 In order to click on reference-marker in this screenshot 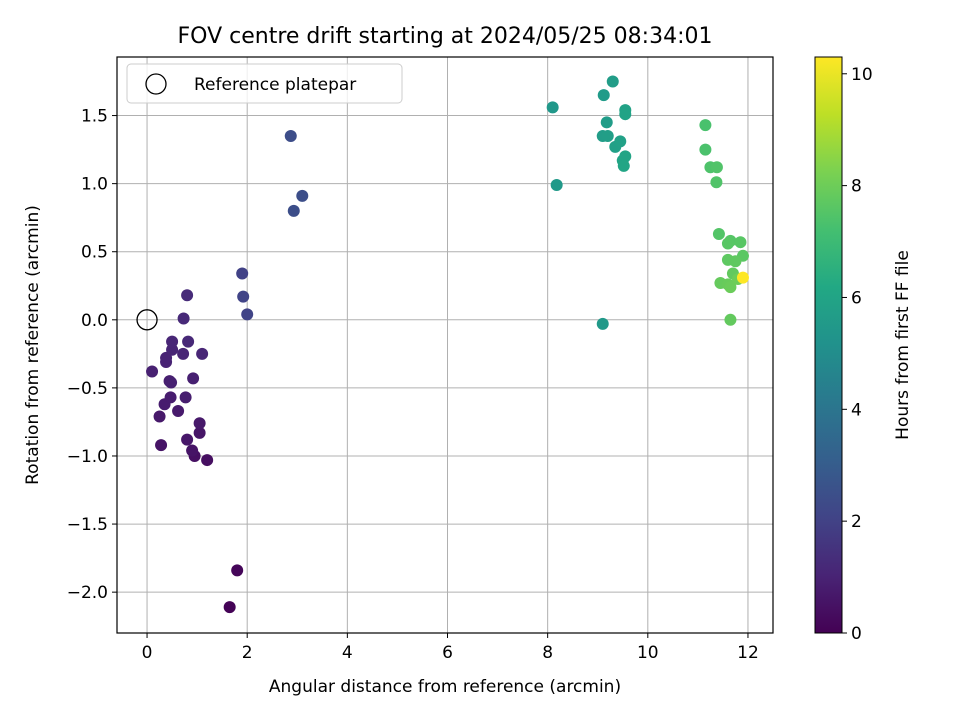, I will do `click(147, 320)`.